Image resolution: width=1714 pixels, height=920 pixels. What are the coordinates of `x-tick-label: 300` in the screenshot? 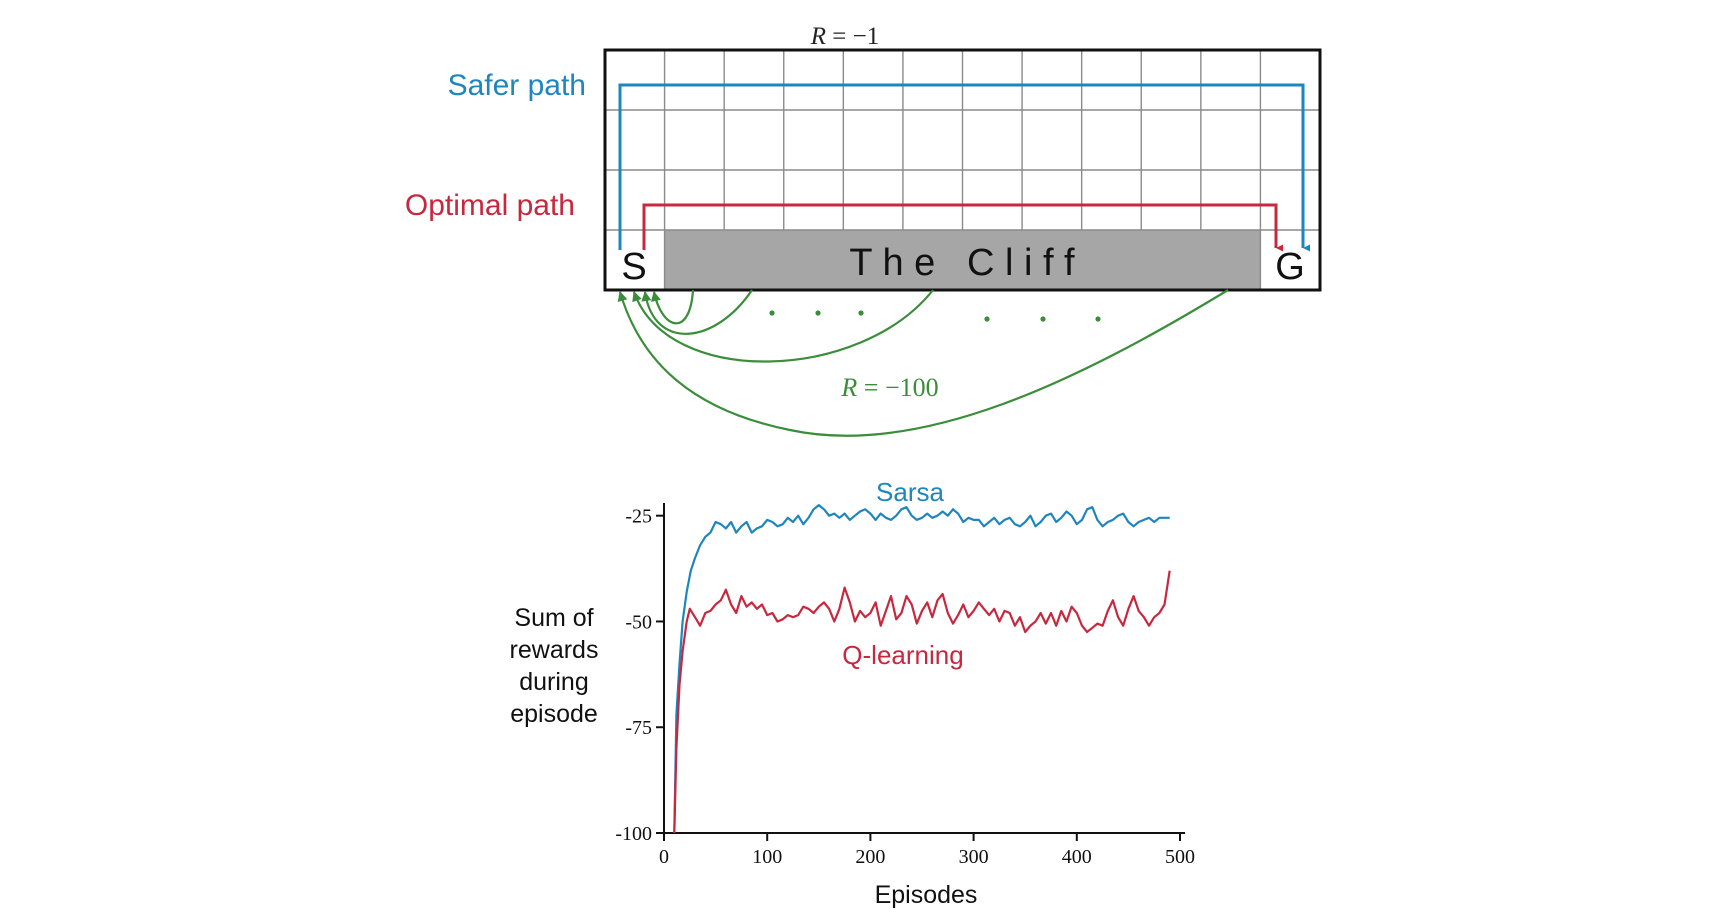 It's located at (974, 857).